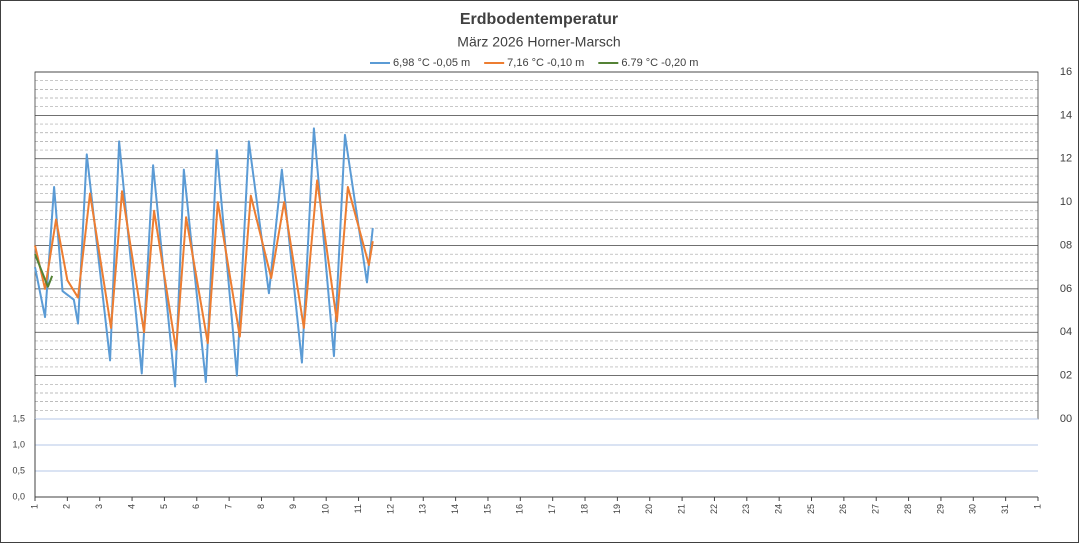 Image resolution: width=1079 pixels, height=543 pixels. I want to click on x-tick-label: 11, so click(358, 508).